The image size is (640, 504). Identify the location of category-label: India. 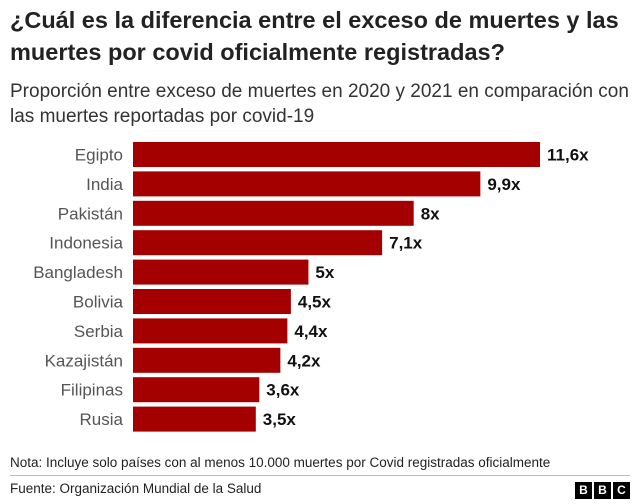
(104, 184).